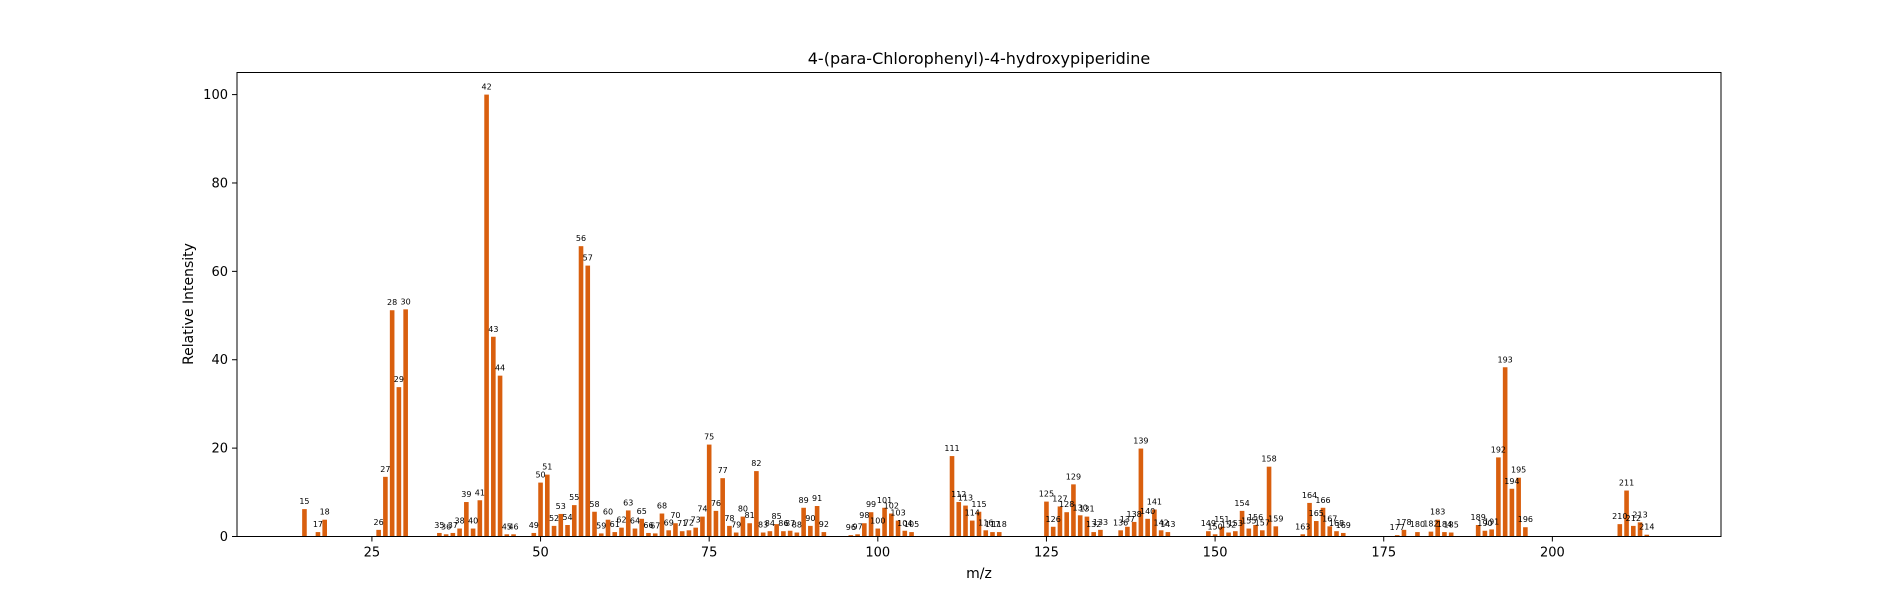  Describe the element at coordinates (500, 368) in the screenshot. I see `data-label: 44` at that location.